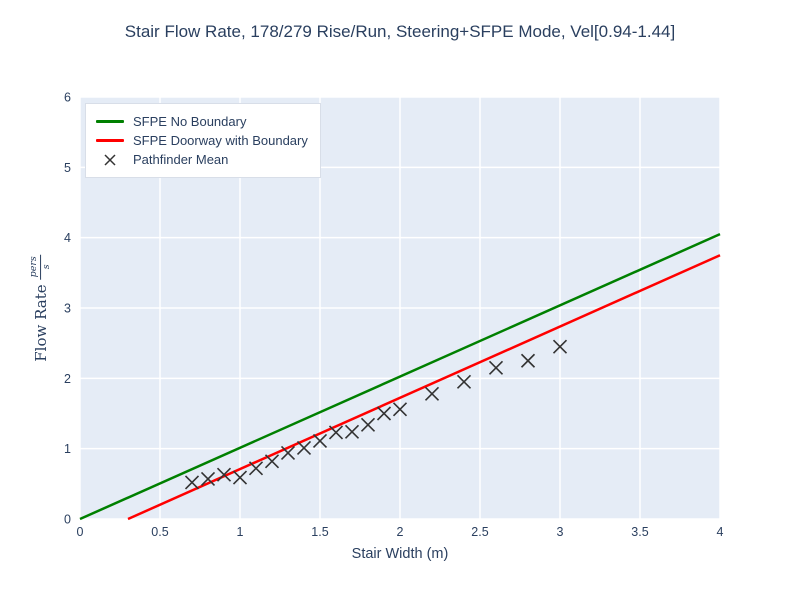 Image resolution: width=800 pixels, height=600 pixels. I want to click on x-tick-label: 2.5, so click(479, 532).